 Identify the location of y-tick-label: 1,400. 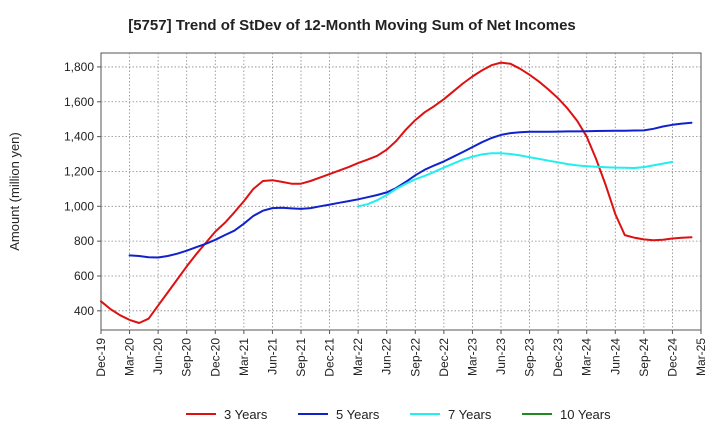
(79, 137).